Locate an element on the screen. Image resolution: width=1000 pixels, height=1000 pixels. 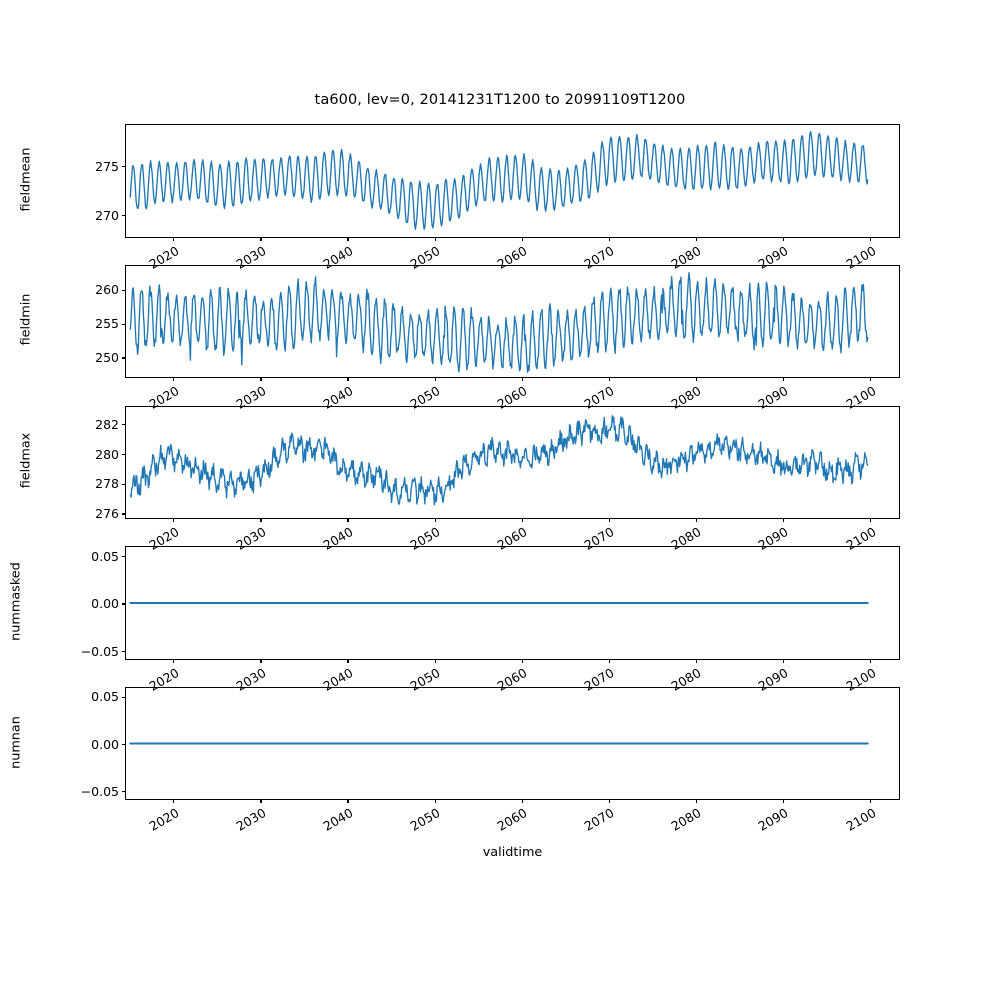
y-tick-label: 280 is located at coordinates (107, 454).